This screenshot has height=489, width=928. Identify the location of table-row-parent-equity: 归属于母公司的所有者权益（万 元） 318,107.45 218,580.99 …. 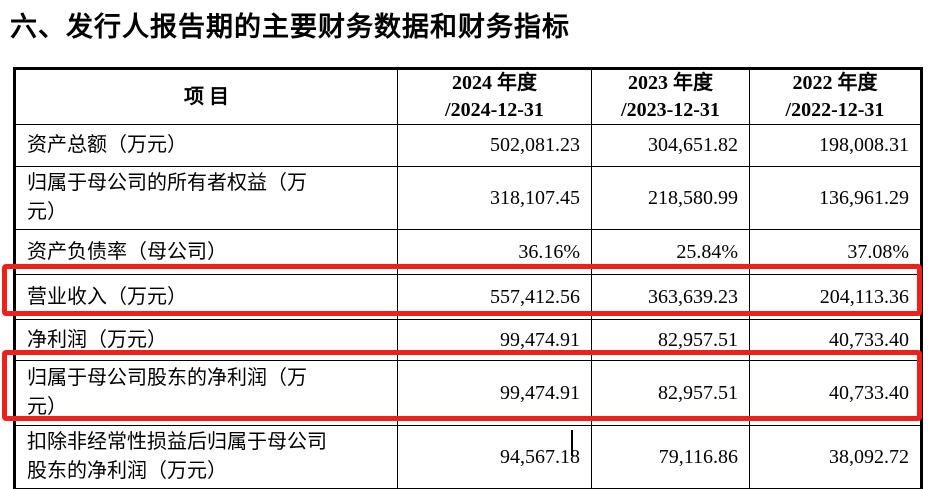
(468, 198).